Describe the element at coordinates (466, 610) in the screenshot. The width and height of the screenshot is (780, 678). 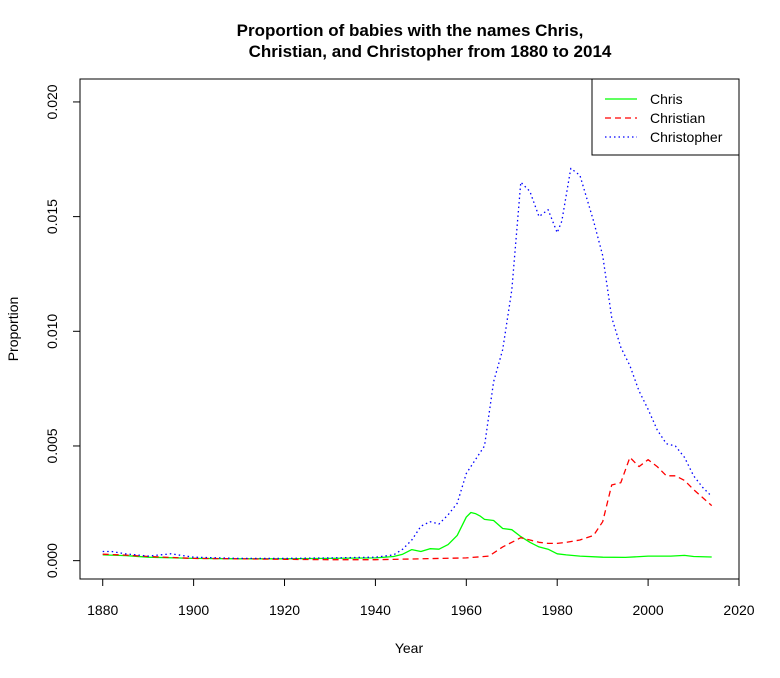
I see `x-tick-label: 1960` at that location.